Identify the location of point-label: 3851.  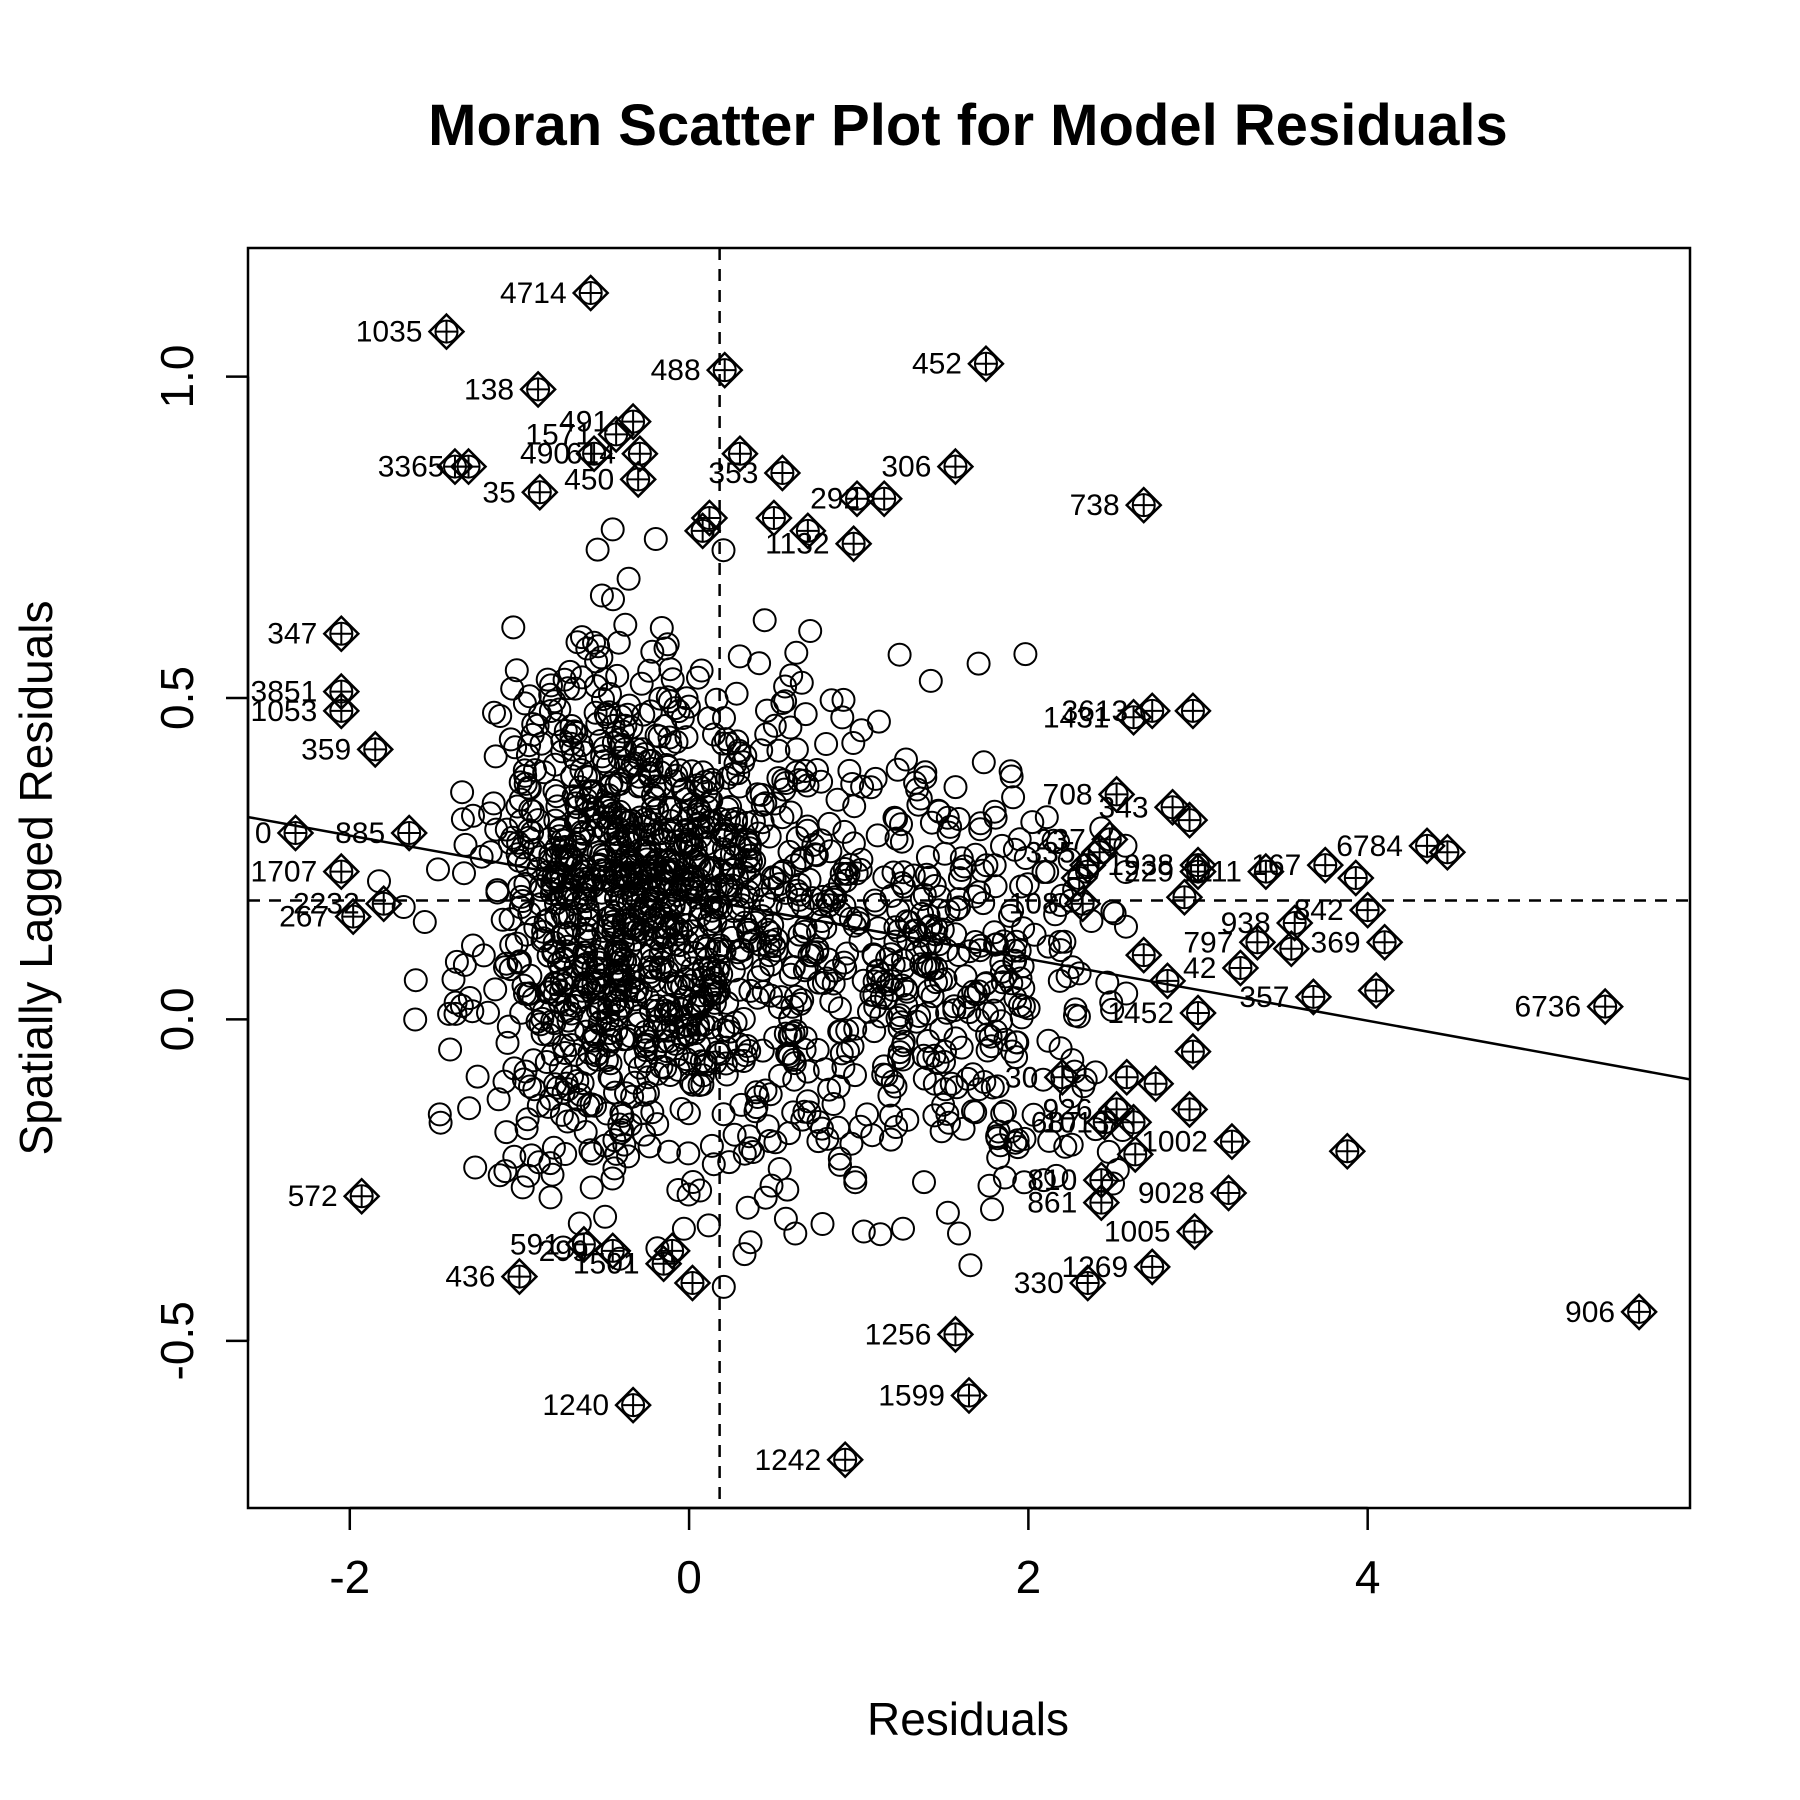
(284, 692).